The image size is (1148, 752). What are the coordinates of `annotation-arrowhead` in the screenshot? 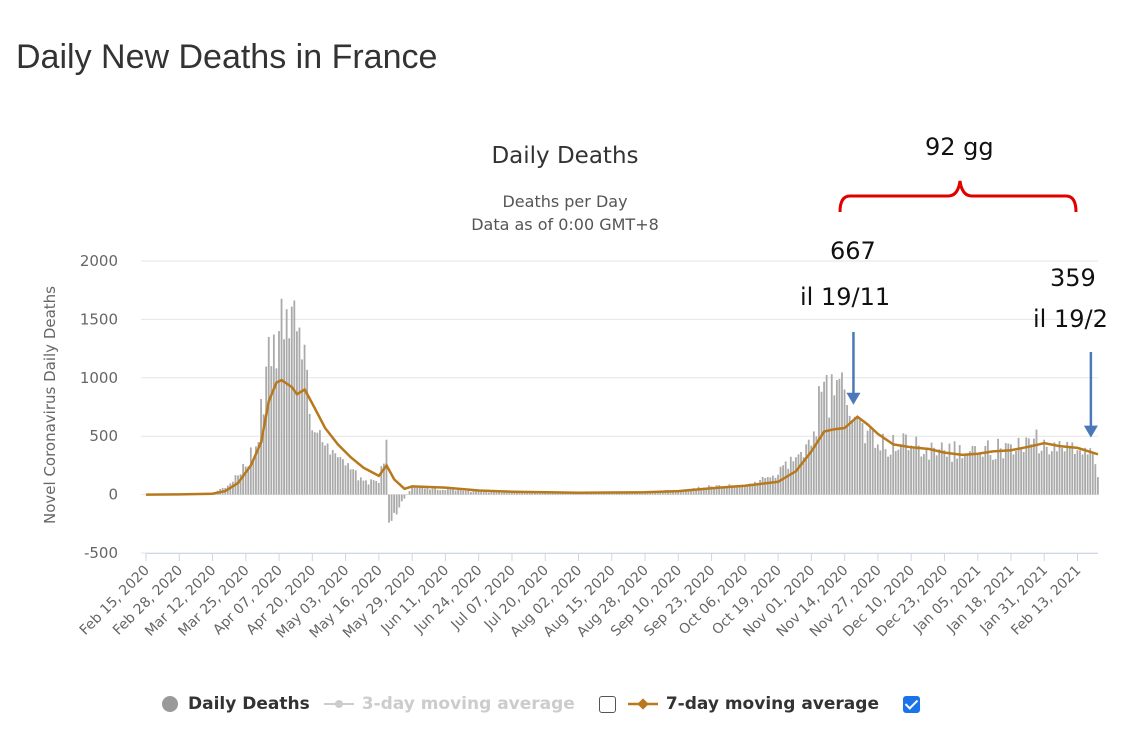 It's located at (1090, 431).